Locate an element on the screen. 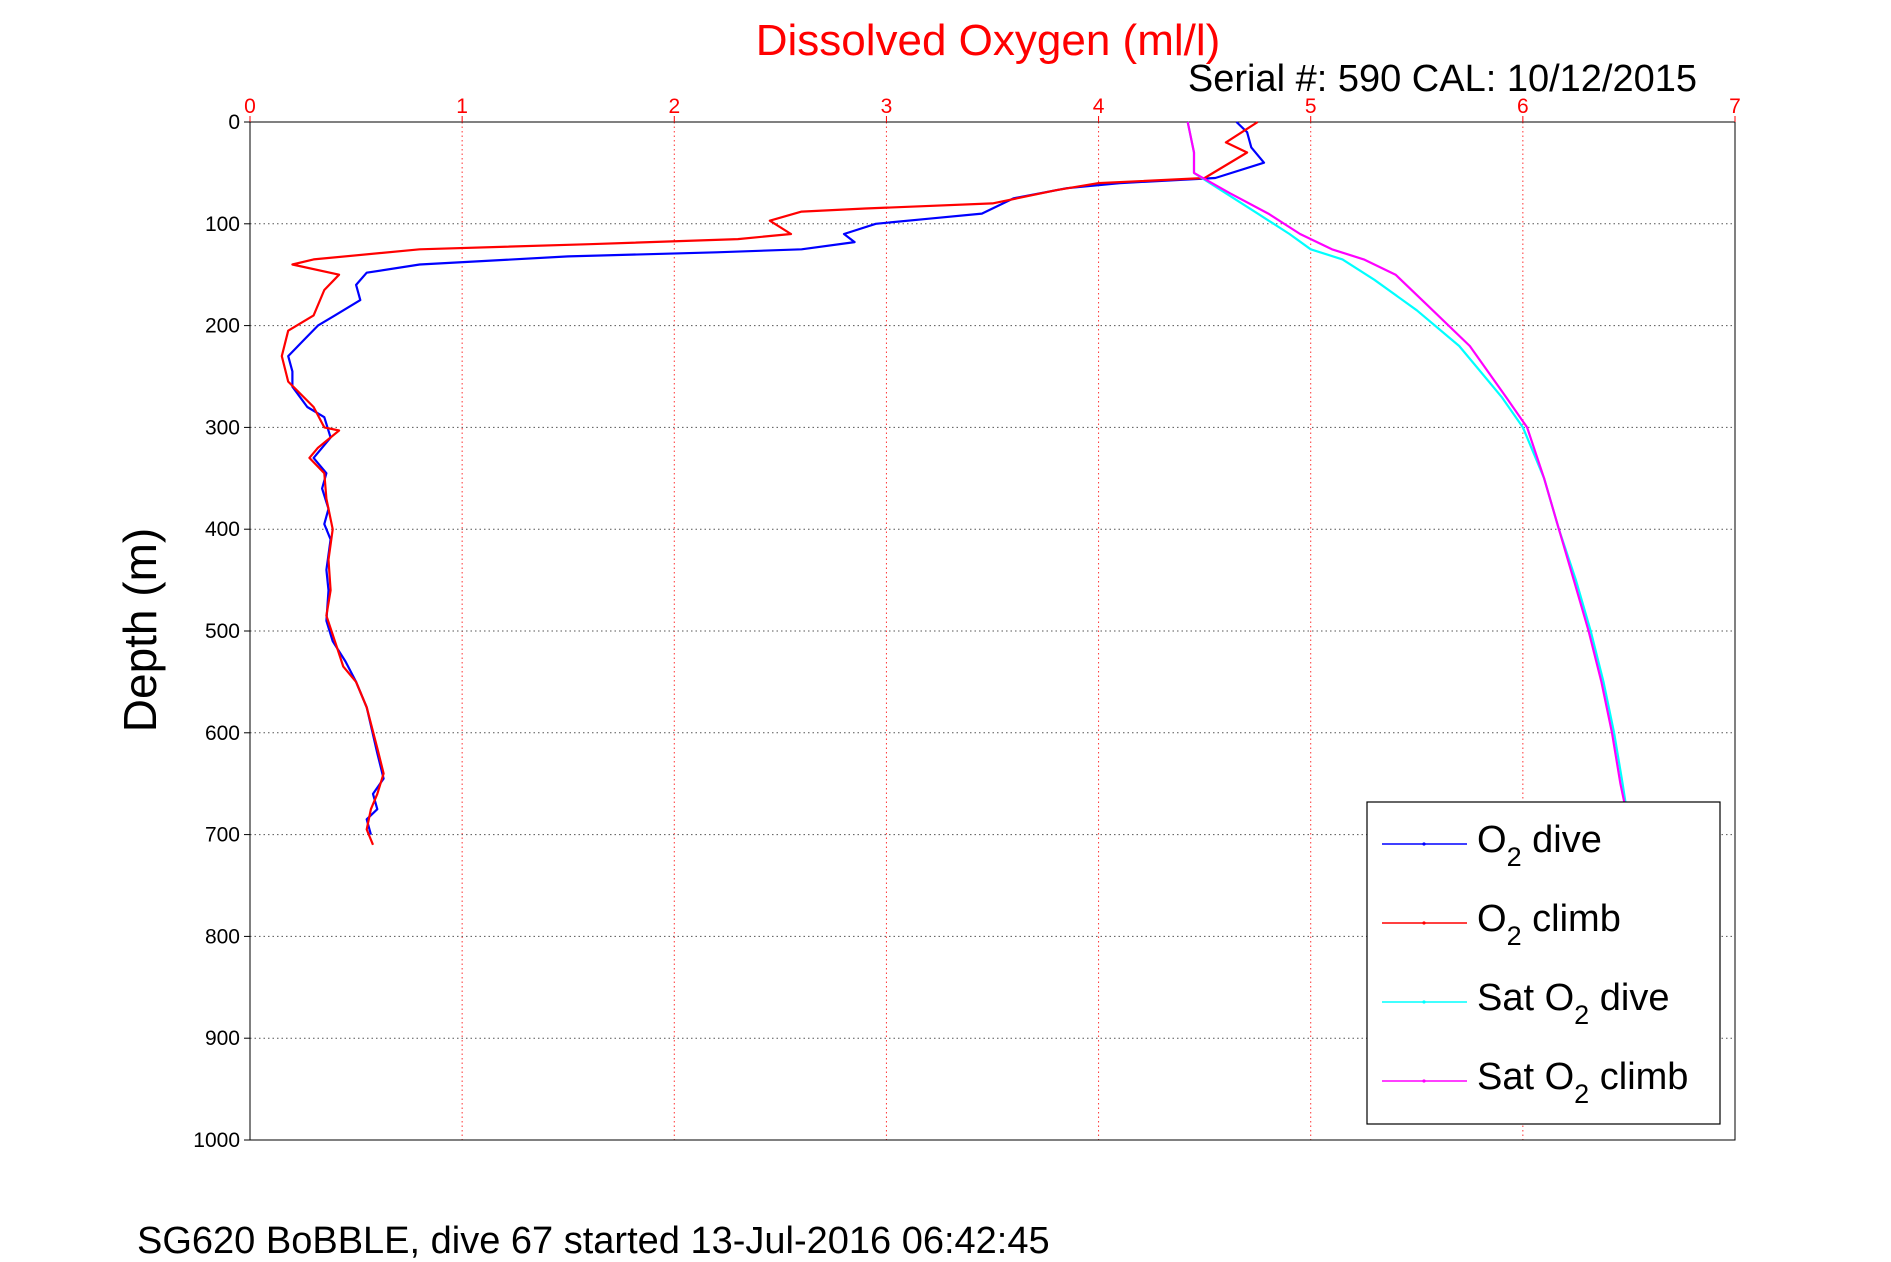 The width and height of the screenshot is (1891, 1262). x-tick-label: 2 is located at coordinates (674, 106).